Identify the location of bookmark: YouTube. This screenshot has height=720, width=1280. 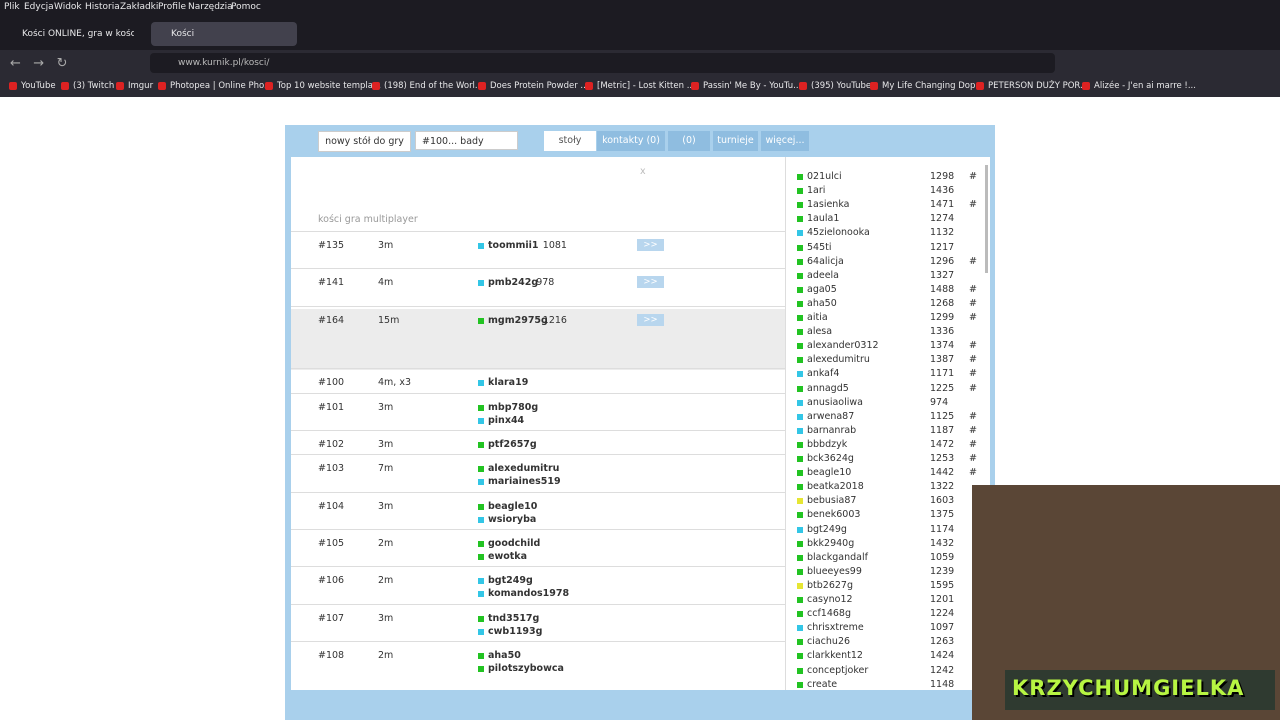
(38, 86).